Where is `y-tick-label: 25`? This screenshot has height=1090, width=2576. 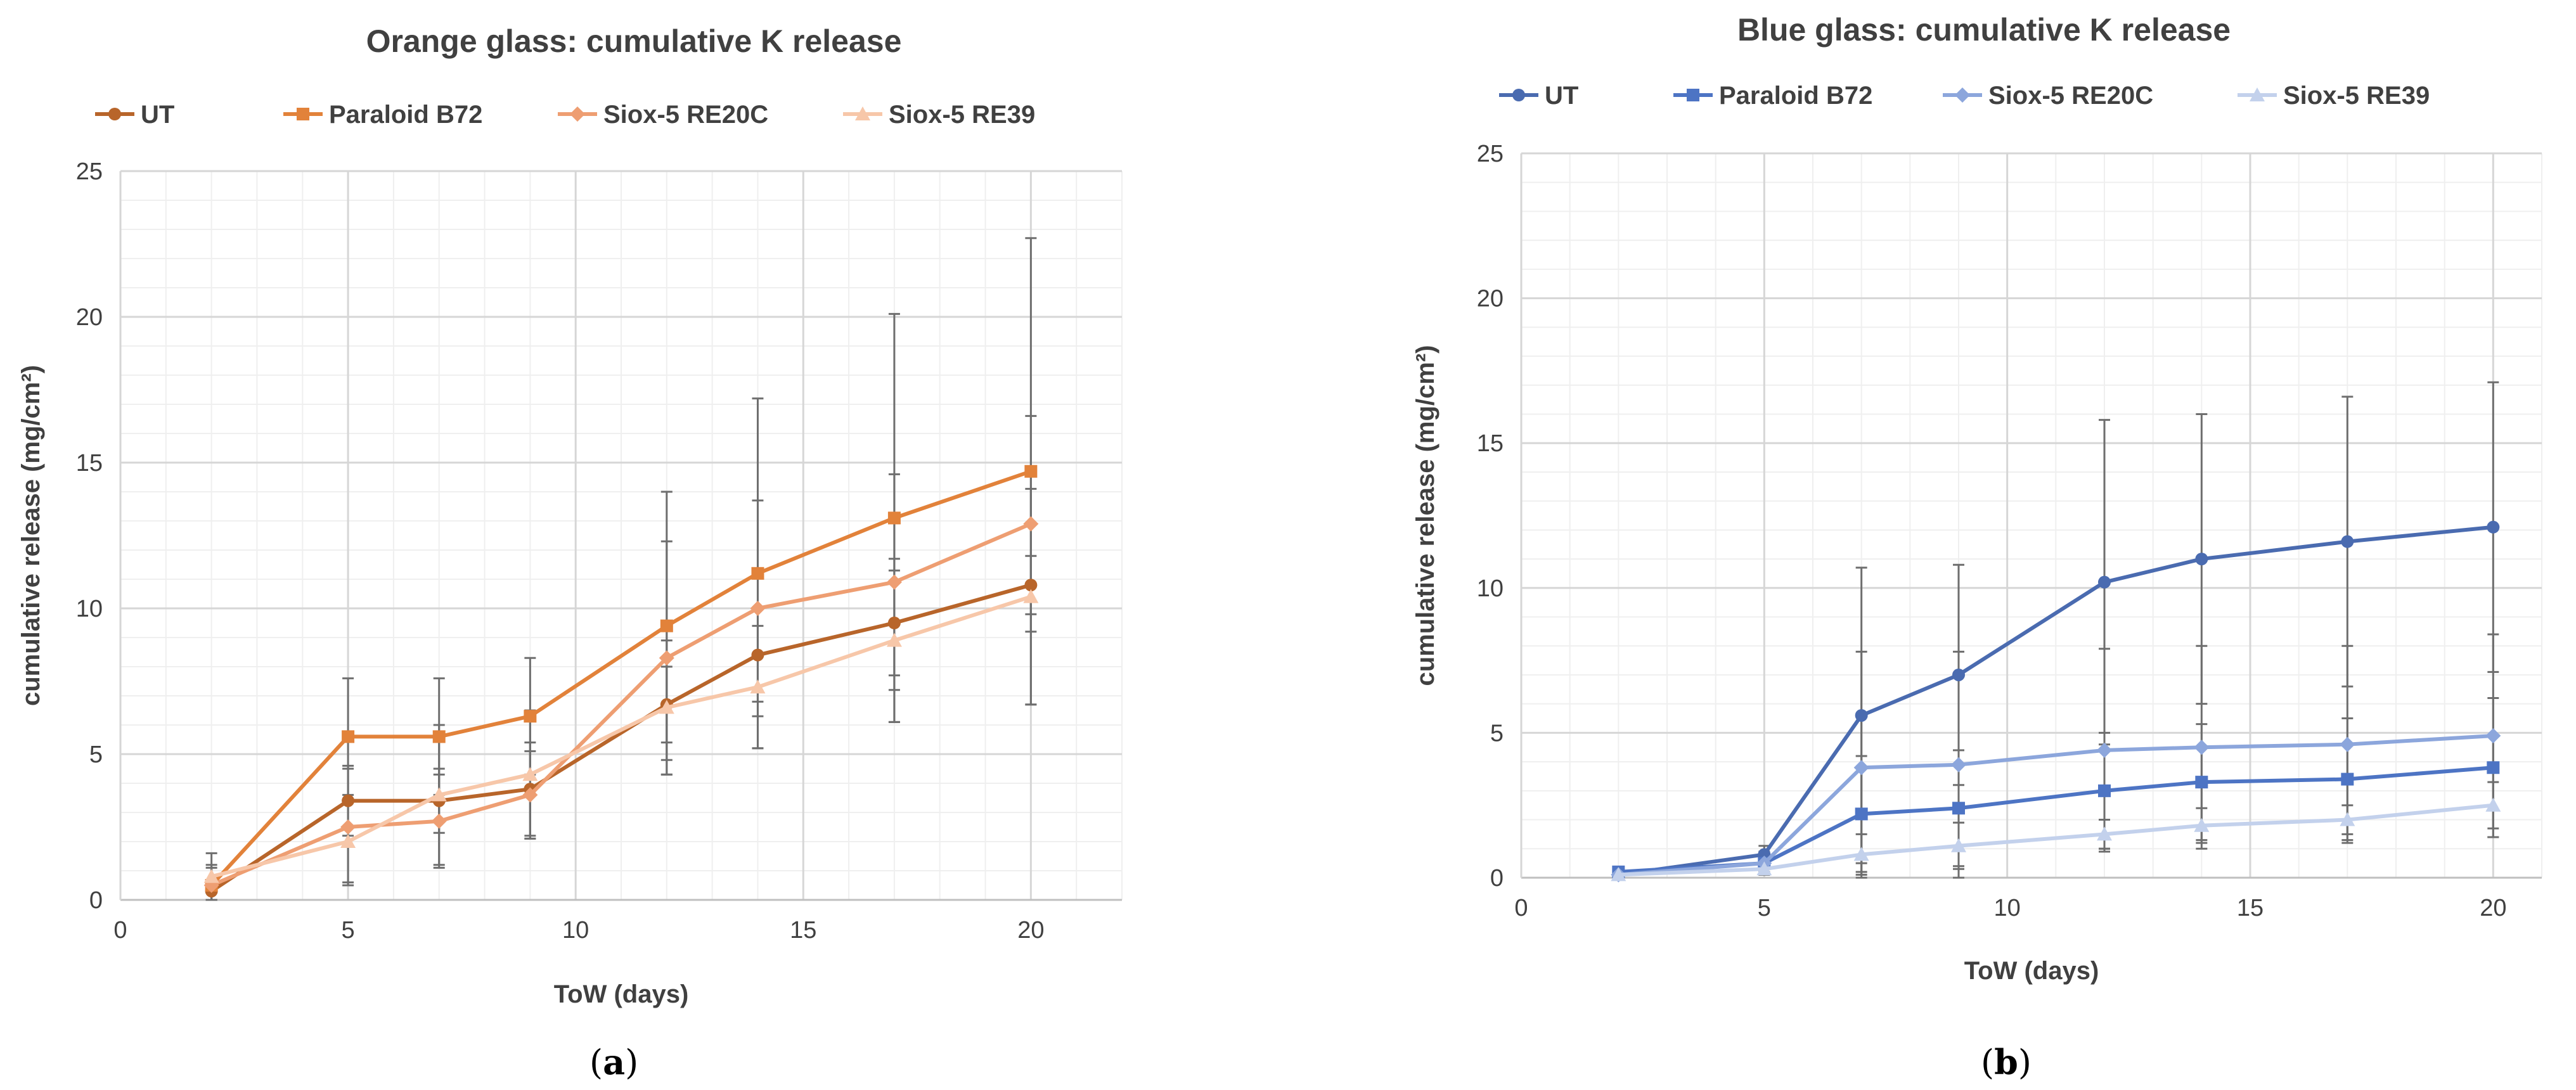 y-tick-label: 25 is located at coordinates (1490, 154).